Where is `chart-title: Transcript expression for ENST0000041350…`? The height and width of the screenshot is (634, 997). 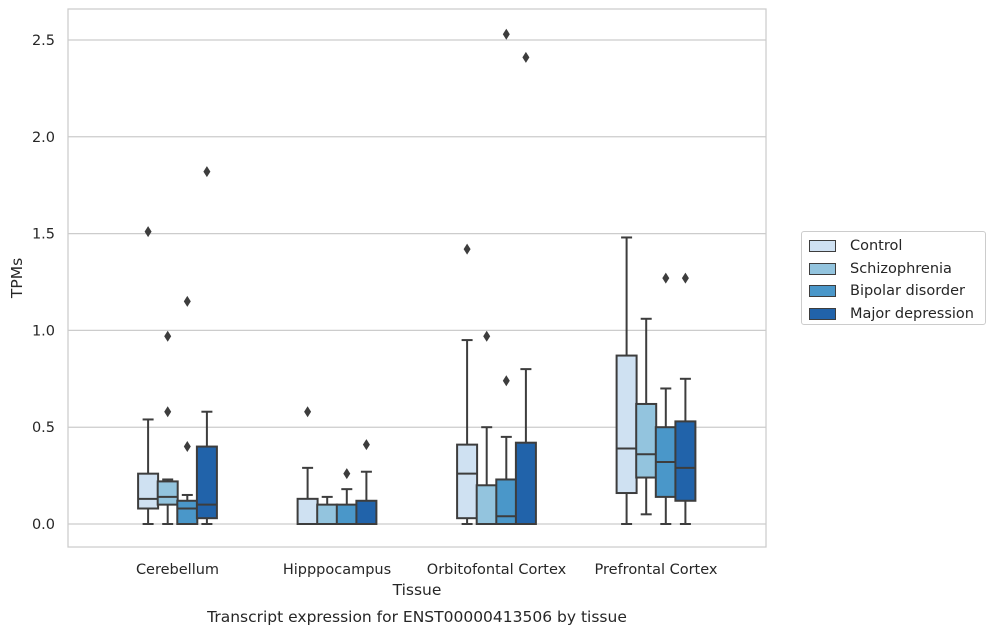 chart-title: Transcript expression for ENST0000041350… is located at coordinates (416, 617).